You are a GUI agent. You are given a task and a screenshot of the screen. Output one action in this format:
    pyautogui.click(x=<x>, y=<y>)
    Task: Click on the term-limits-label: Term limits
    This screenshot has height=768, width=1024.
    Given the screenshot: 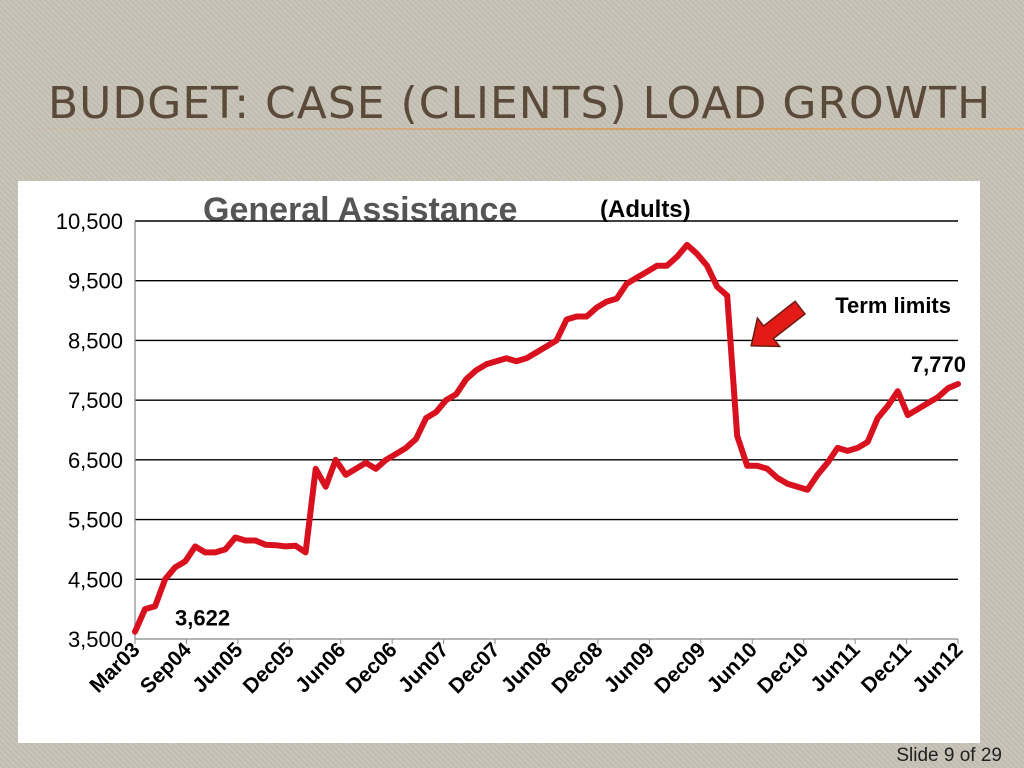 What is the action you would take?
    pyautogui.click(x=893, y=305)
    